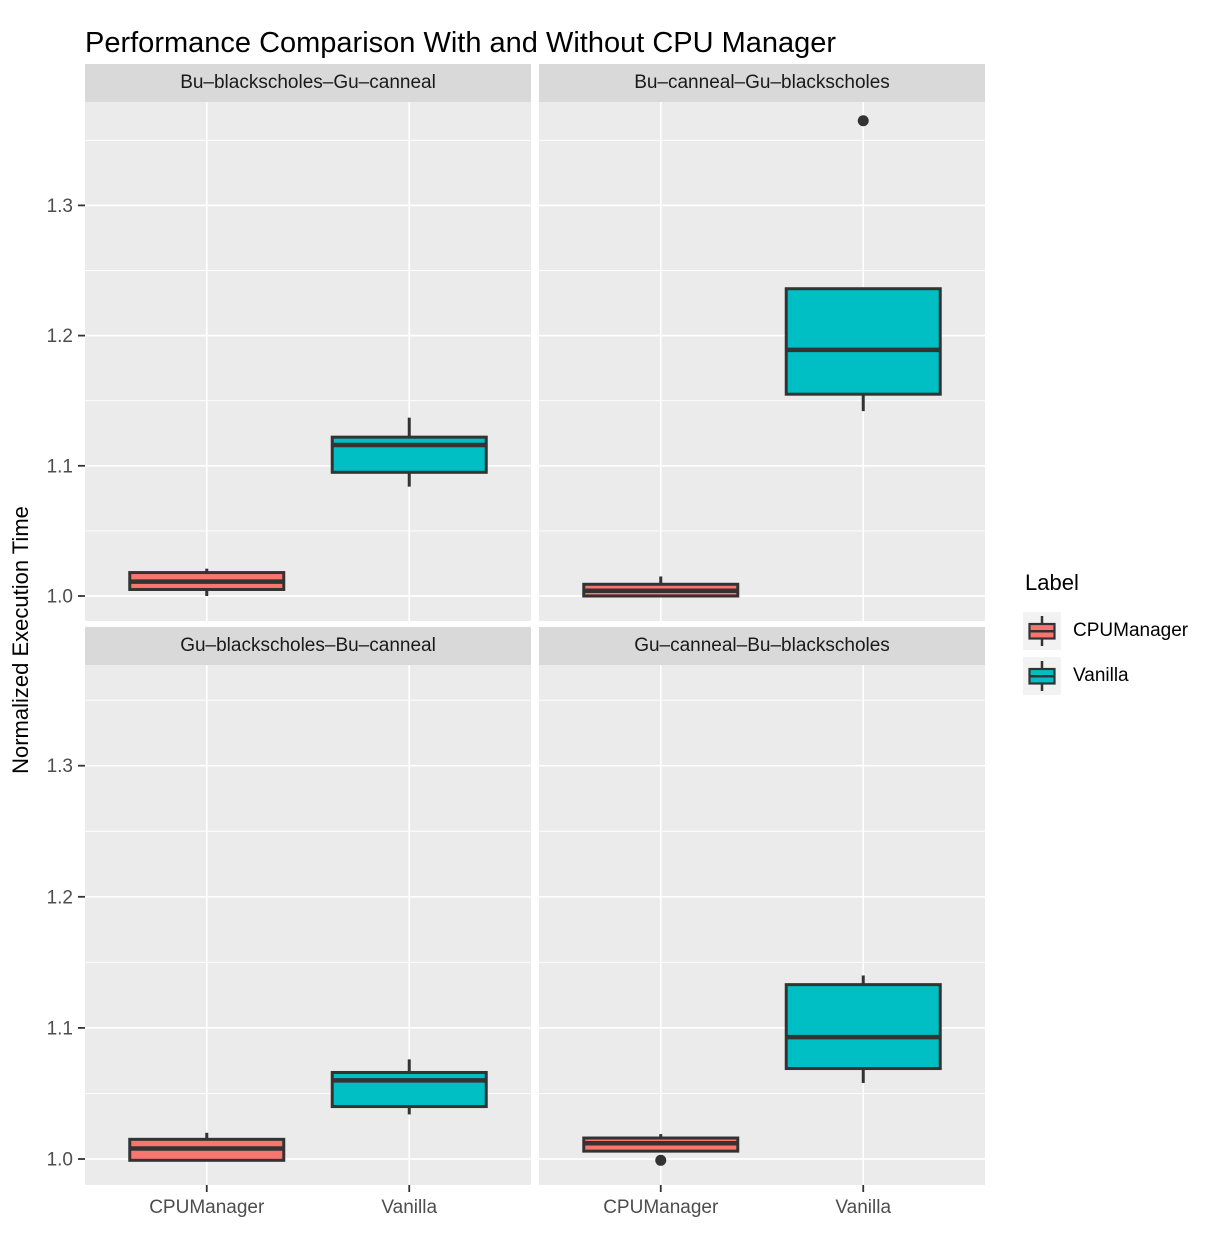 This screenshot has height=1238, width=1220. Describe the element at coordinates (1101, 675) in the screenshot. I see `legend-label-vanilla: Vanilla` at that location.